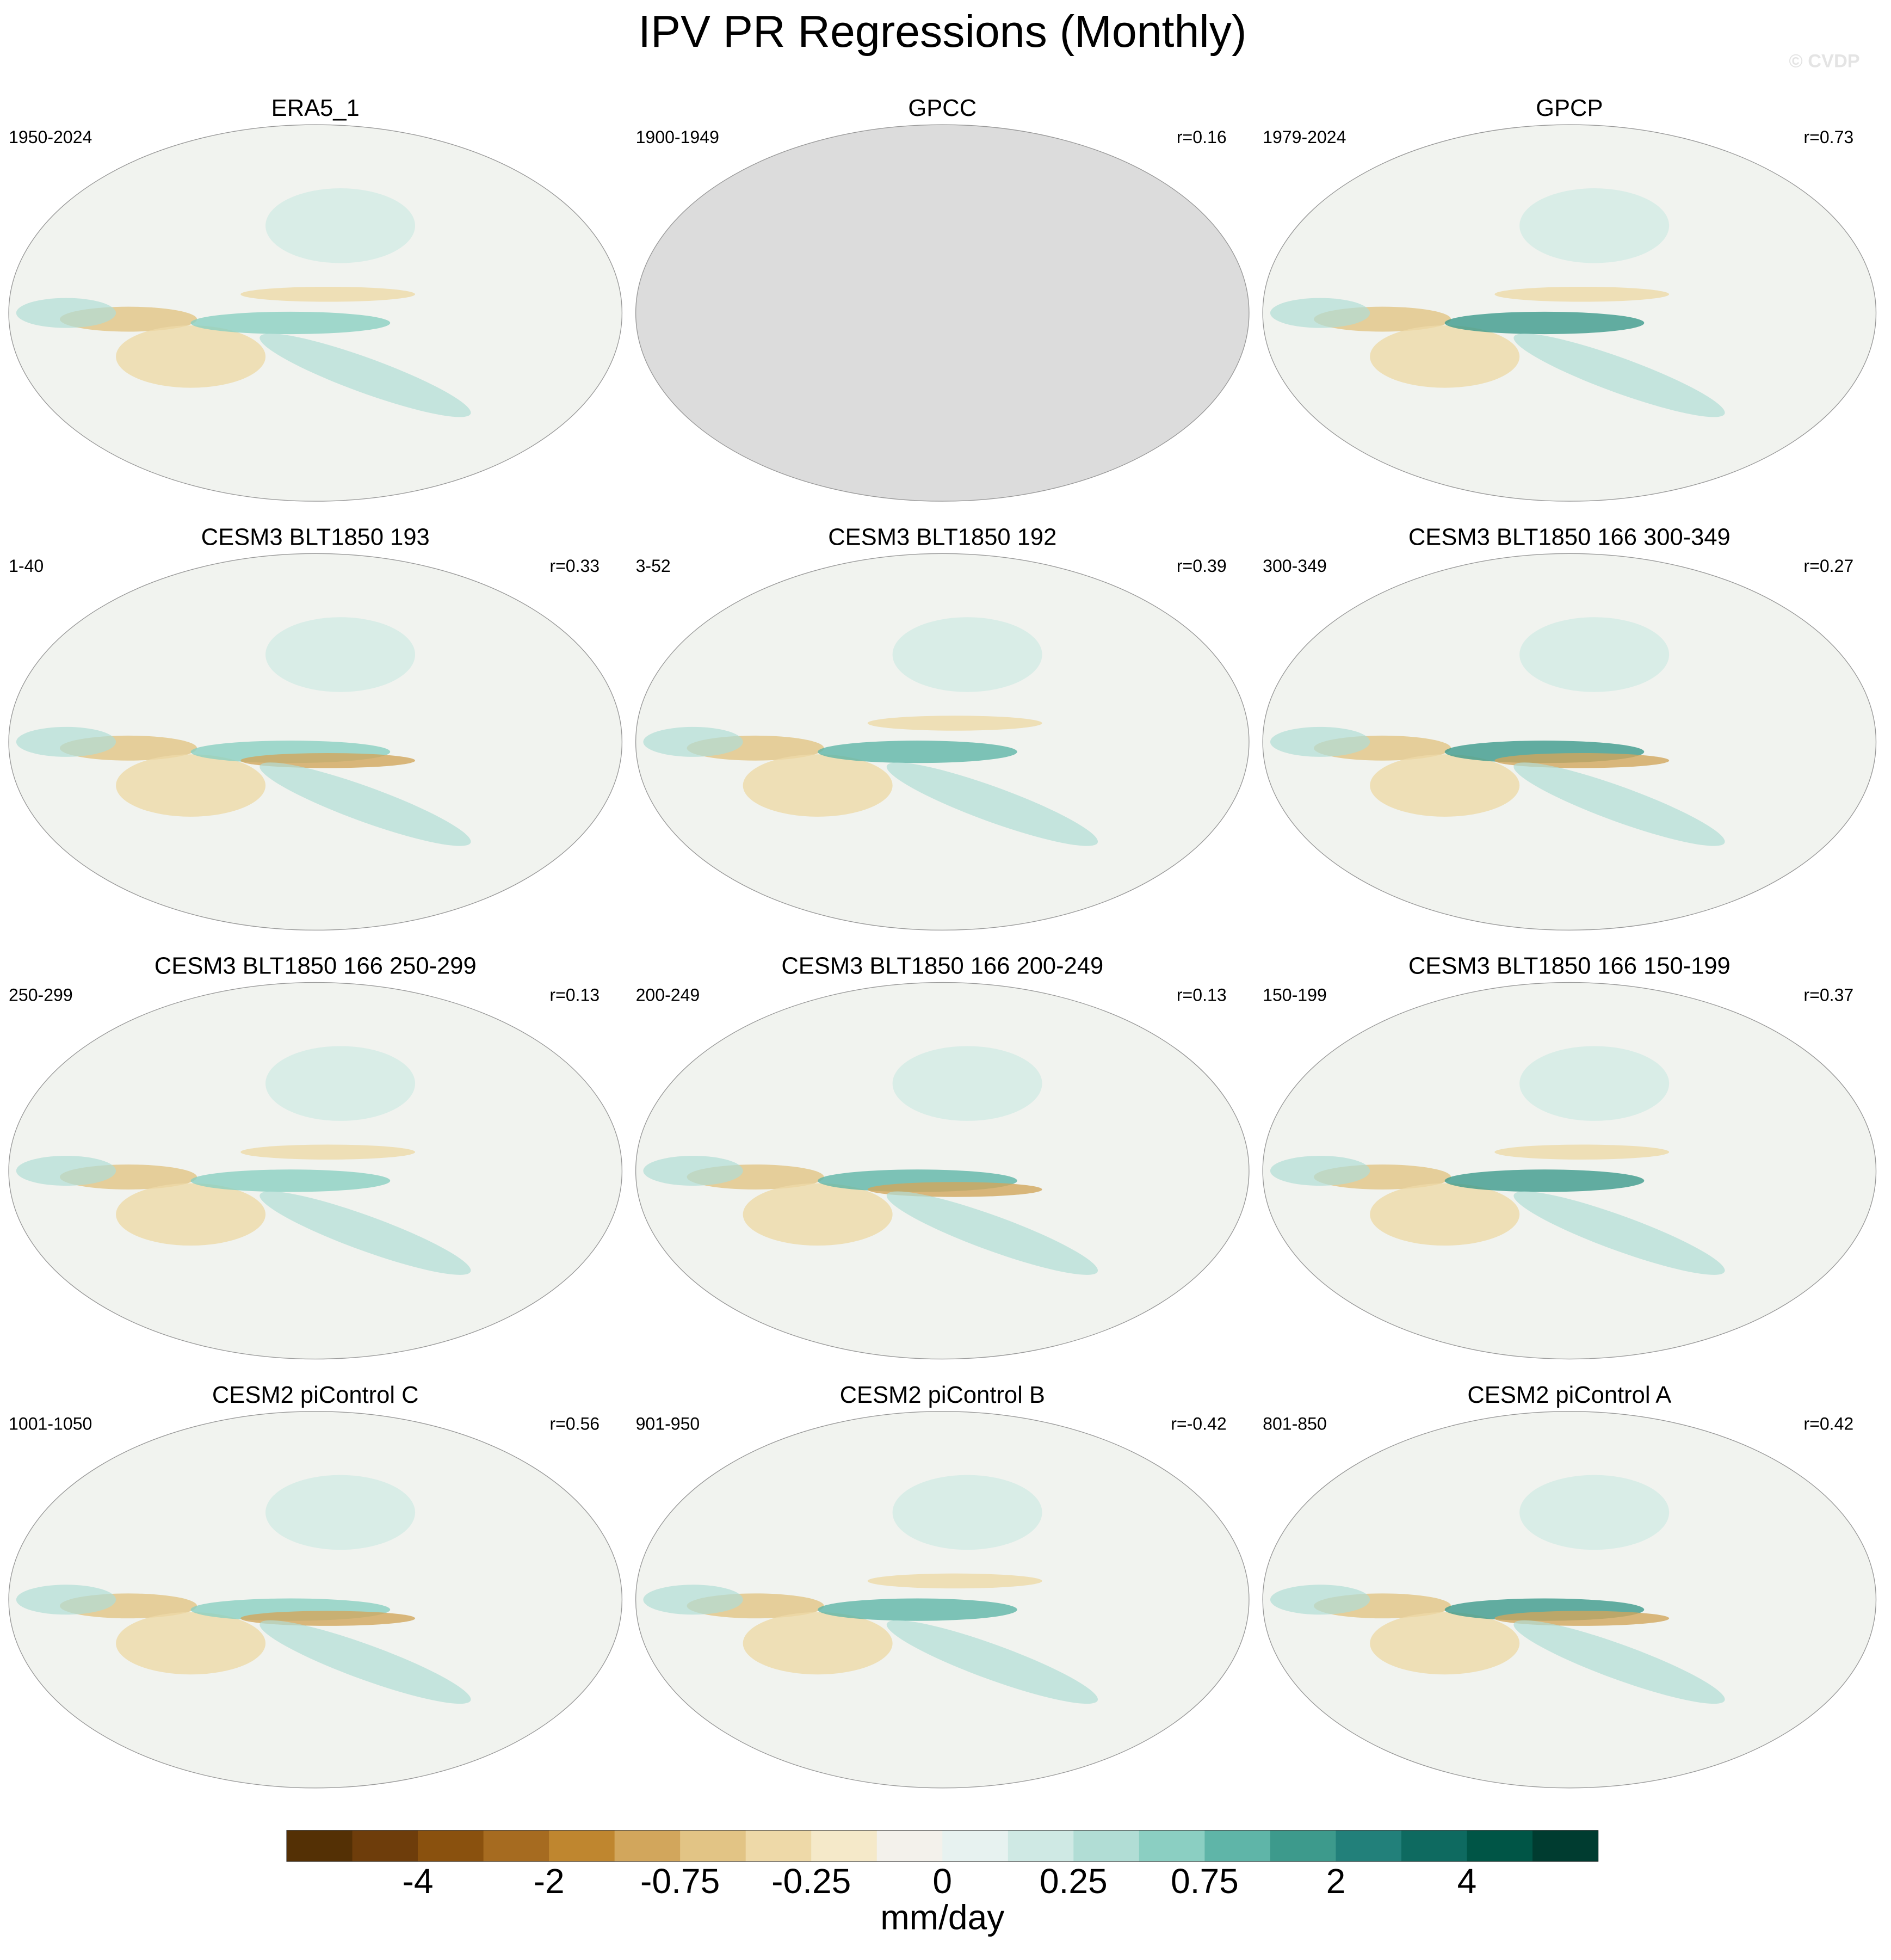 The height and width of the screenshot is (1960, 1891). I want to click on panel-title: ERA5_1, so click(315, 108).